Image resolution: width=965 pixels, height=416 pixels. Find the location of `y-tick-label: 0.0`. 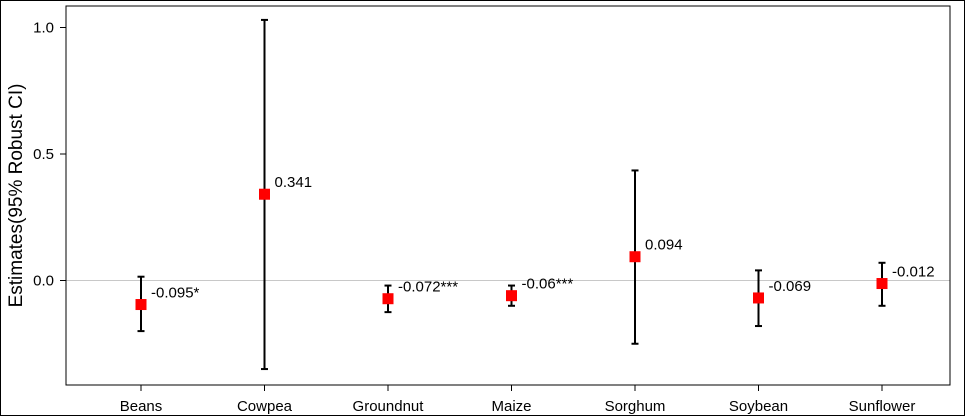

y-tick-label: 0.0 is located at coordinates (43, 281).